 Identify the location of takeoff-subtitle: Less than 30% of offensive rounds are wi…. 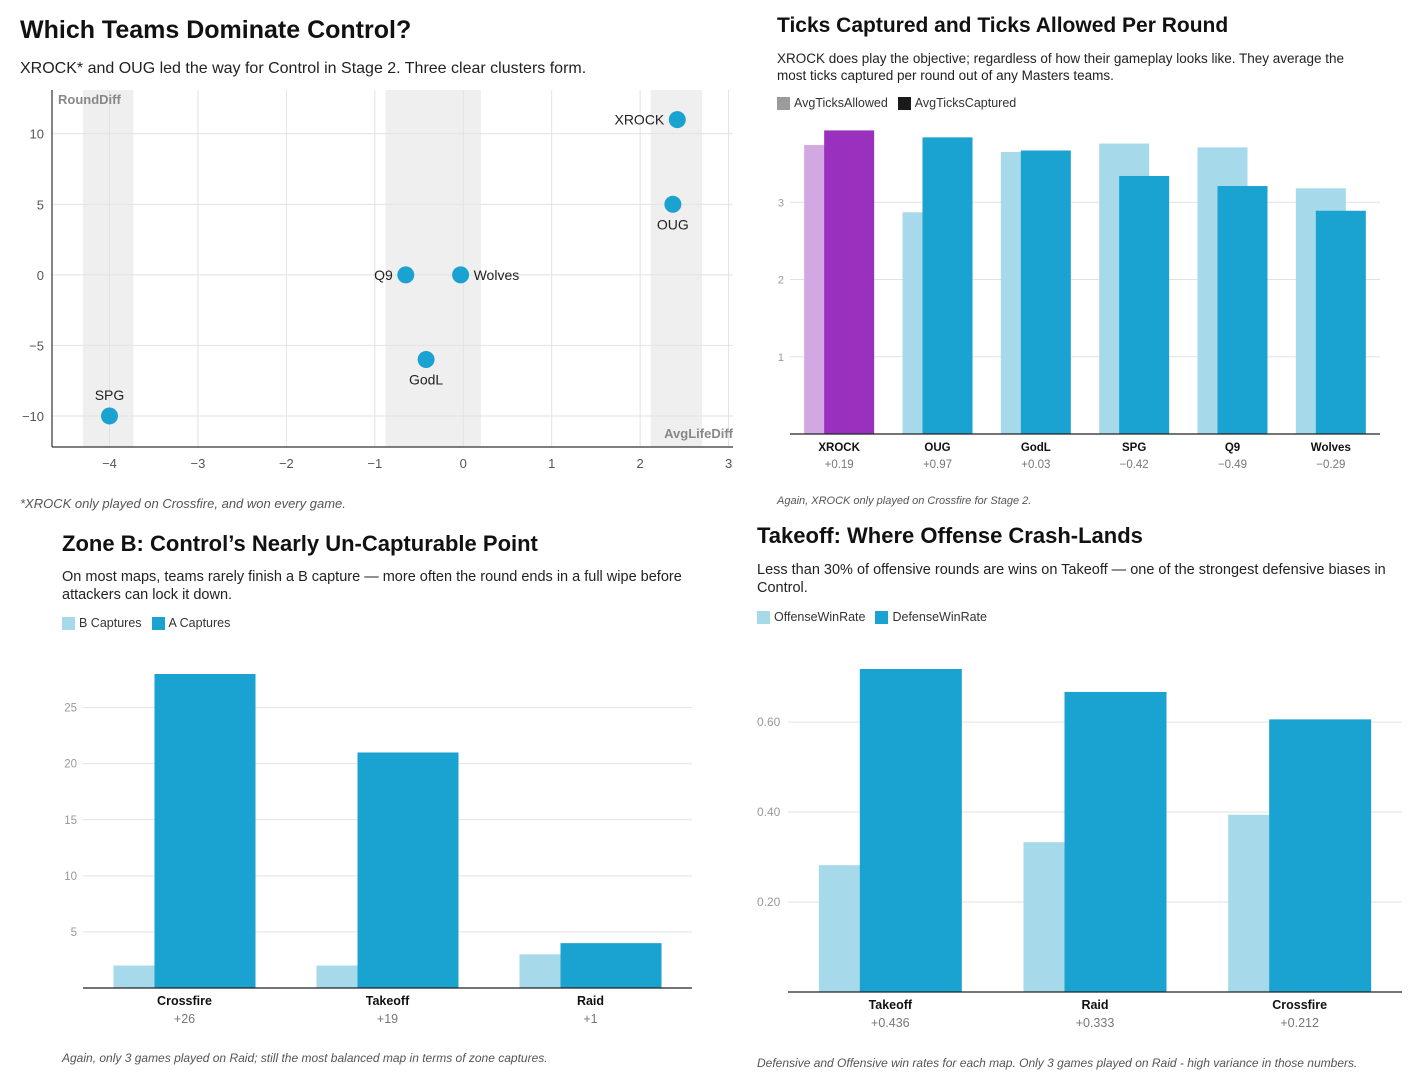
(1071, 579).